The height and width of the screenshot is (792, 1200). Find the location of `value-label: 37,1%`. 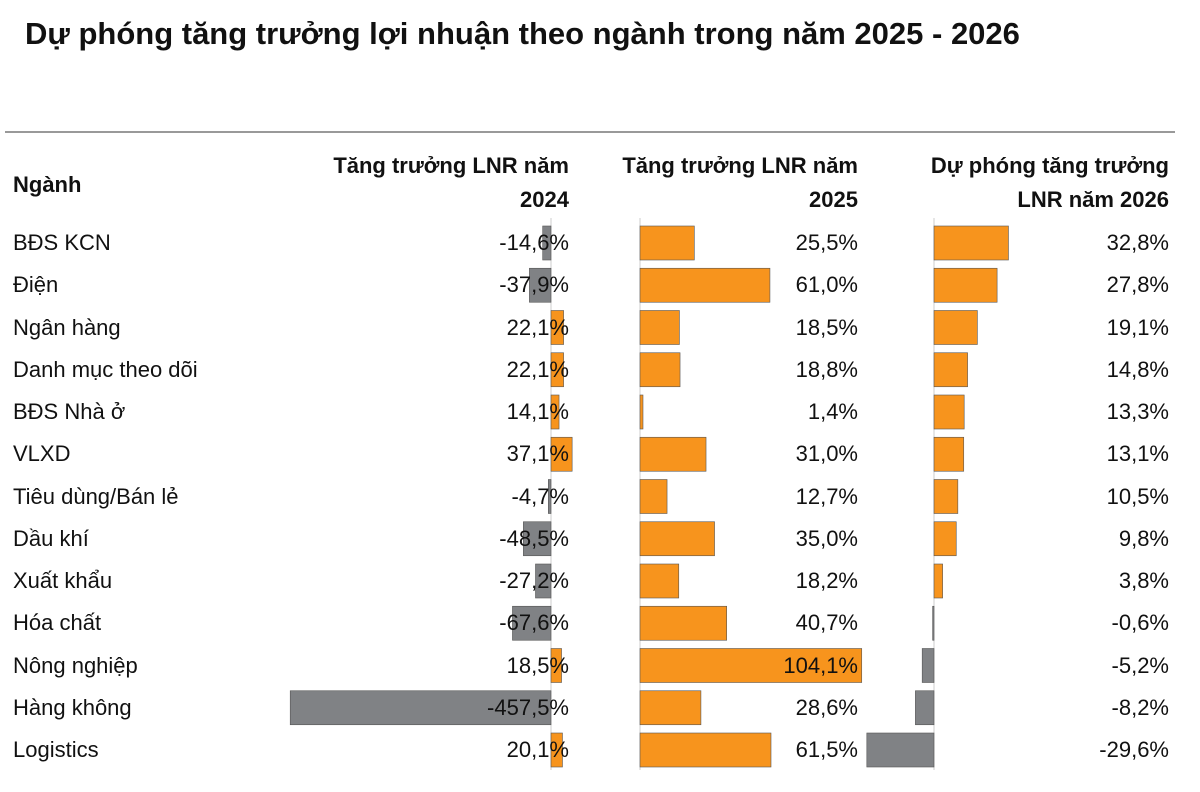

value-label: 37,1% is located at coordinates (537, 454).